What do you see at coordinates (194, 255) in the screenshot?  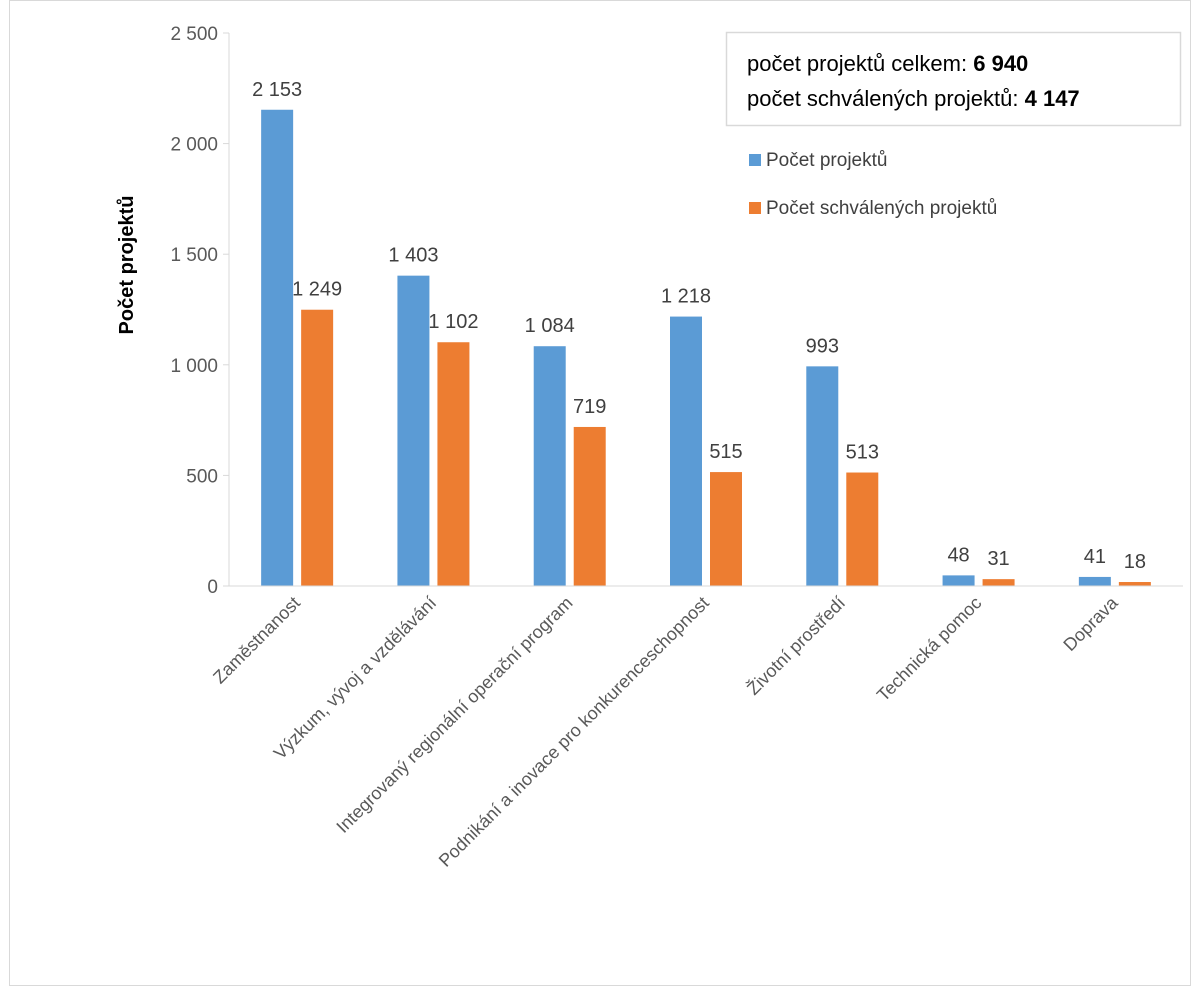 I see `y-tick-label: 1 500` at bounding box center [194, 255].